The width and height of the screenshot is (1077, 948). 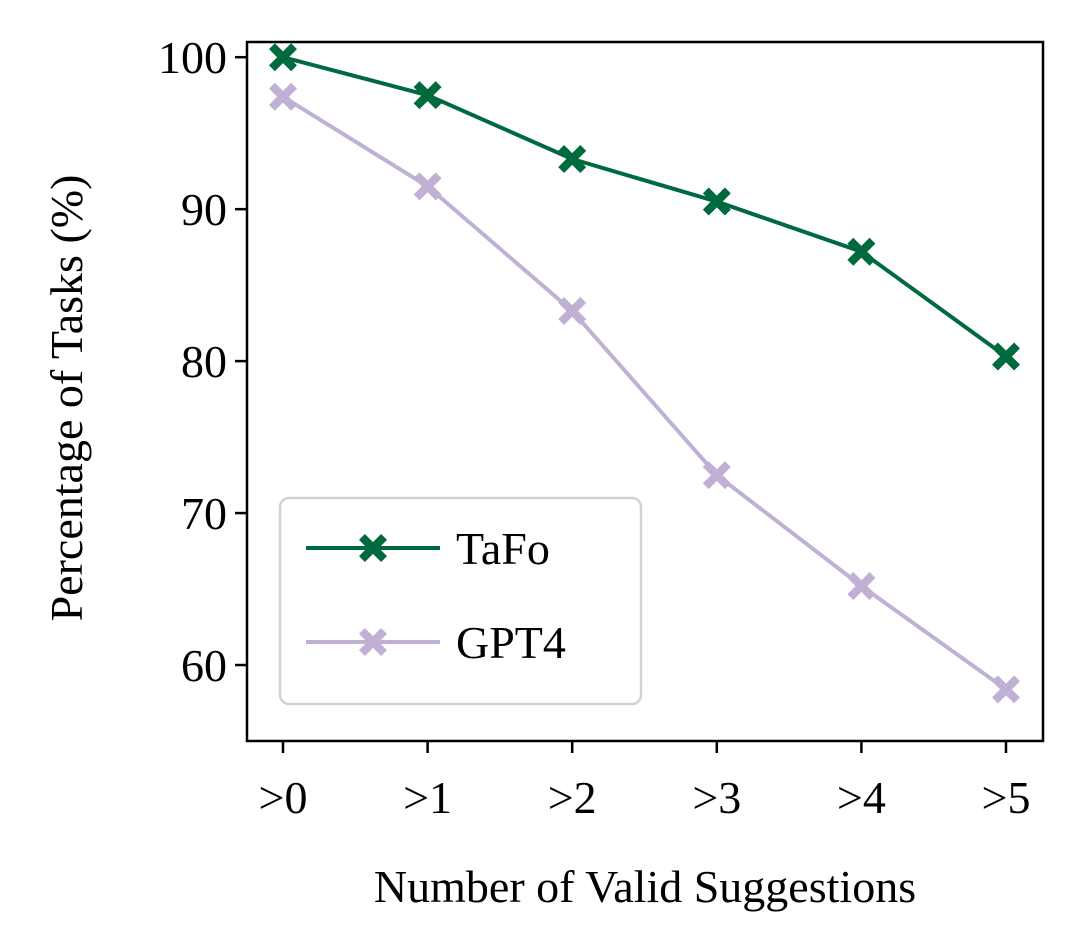 What do you see at coordinates (204, 665) in the screenshot?
I see `y-tick-label: 60` at bounding box center [204, 665].